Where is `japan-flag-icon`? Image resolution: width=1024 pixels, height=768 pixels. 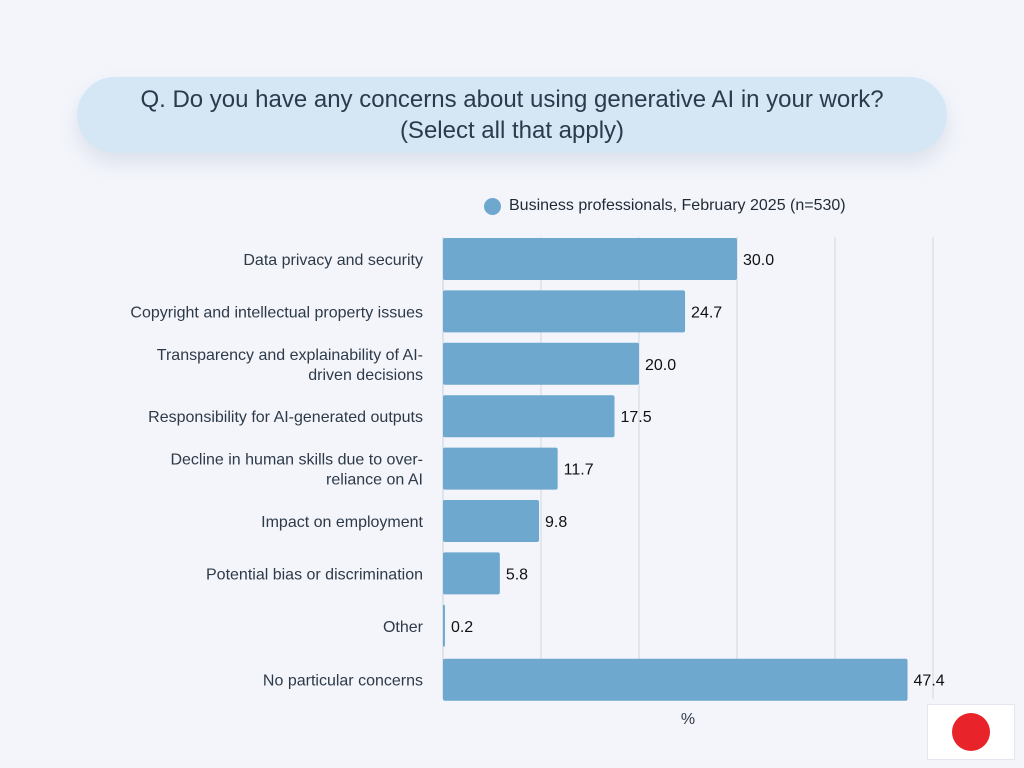 japan-flag-icon is located at coordinates (971, 732).